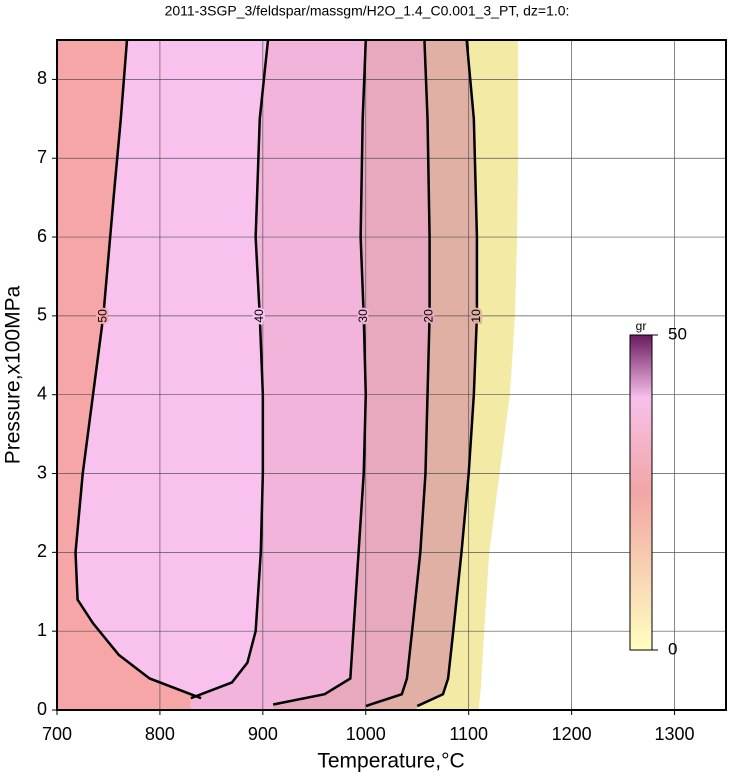 The height and width of the screenshot is (781, 734). I want to click on x-tick-label: 1100, so click(468, 734).